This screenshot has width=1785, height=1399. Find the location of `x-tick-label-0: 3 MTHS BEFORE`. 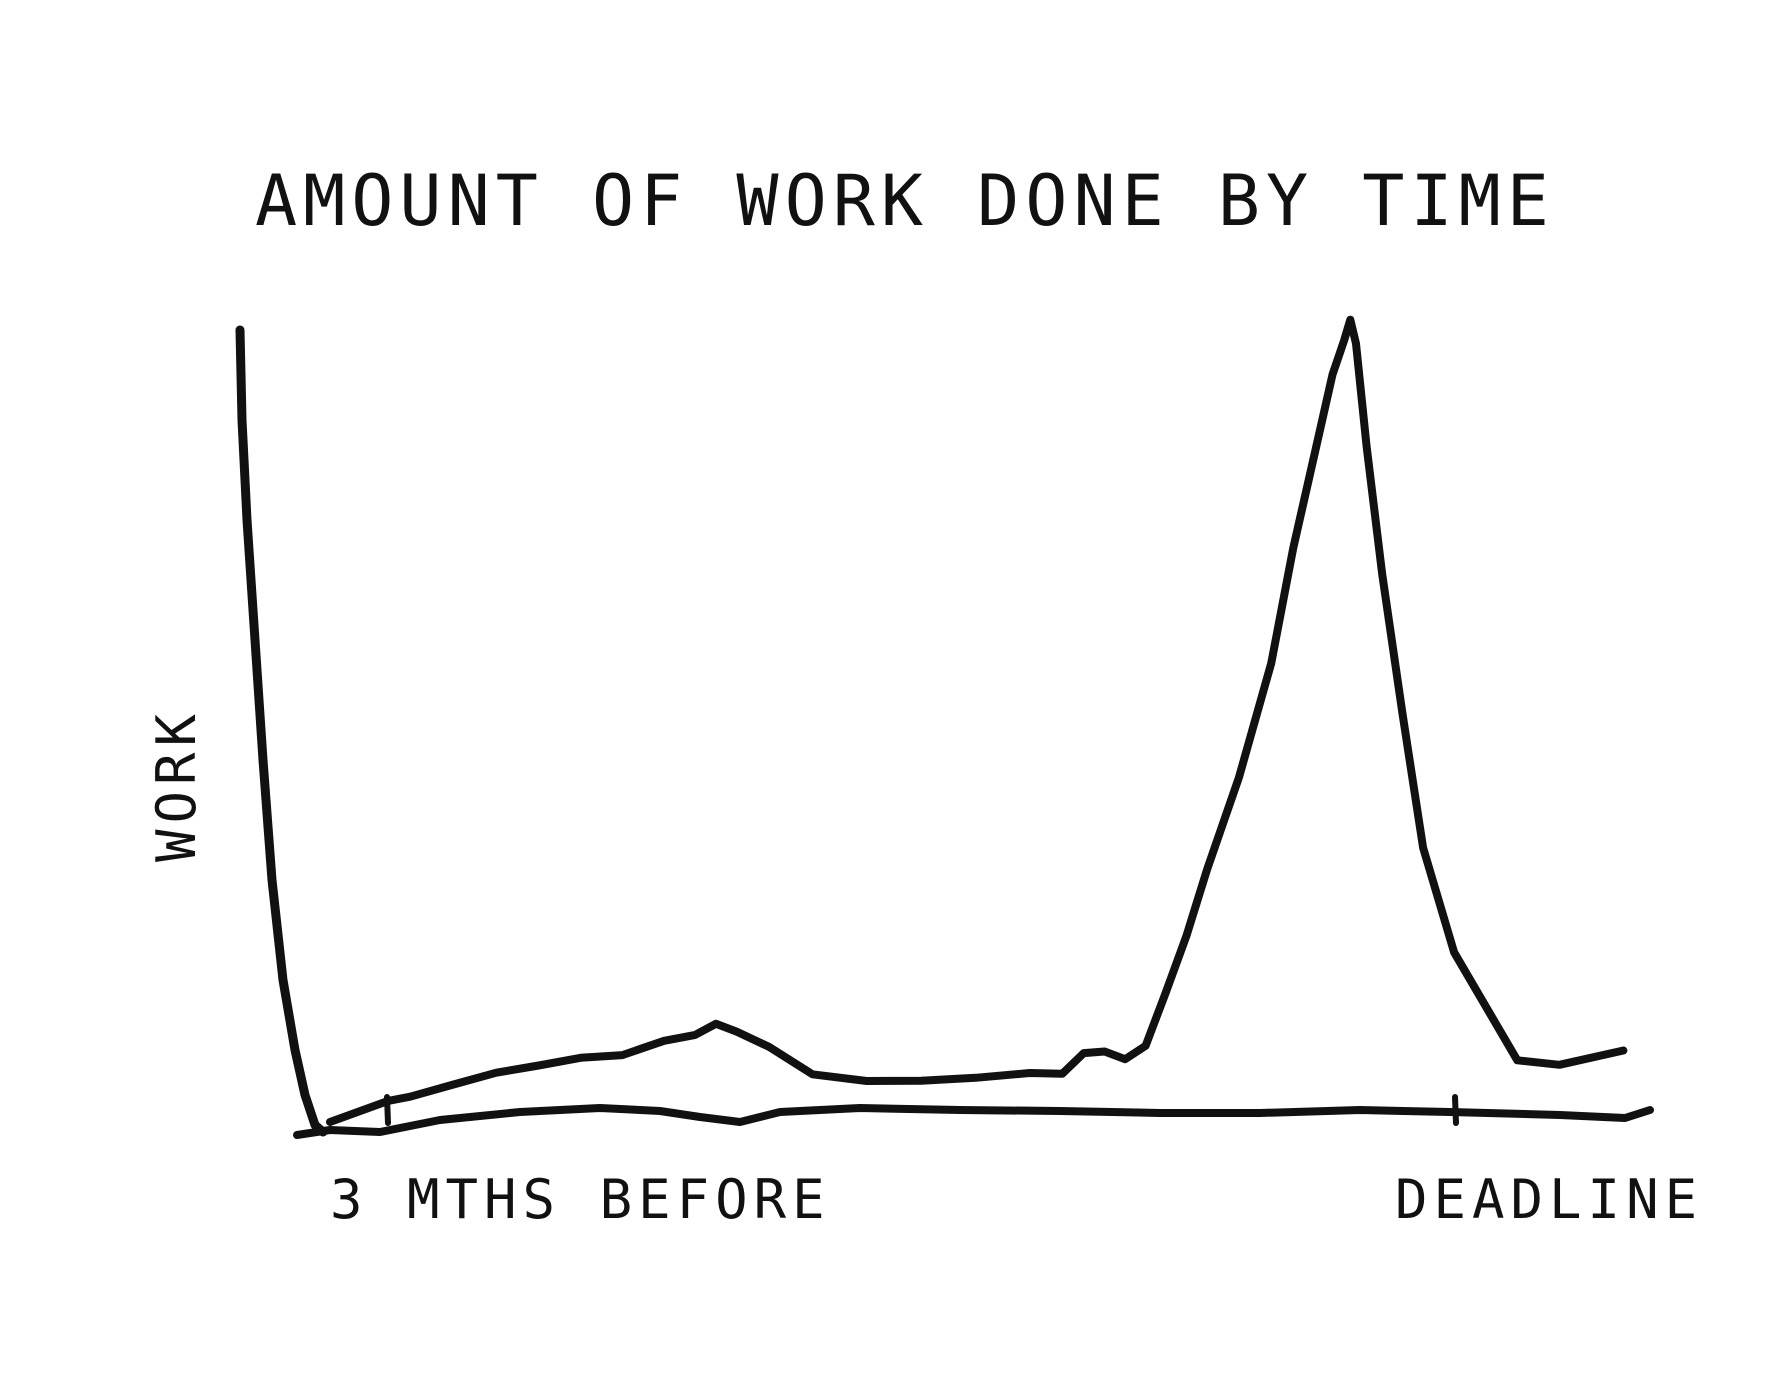

x-tick-label-0: 3 MTHS BEFORE is located at coordinates (580, 1199).